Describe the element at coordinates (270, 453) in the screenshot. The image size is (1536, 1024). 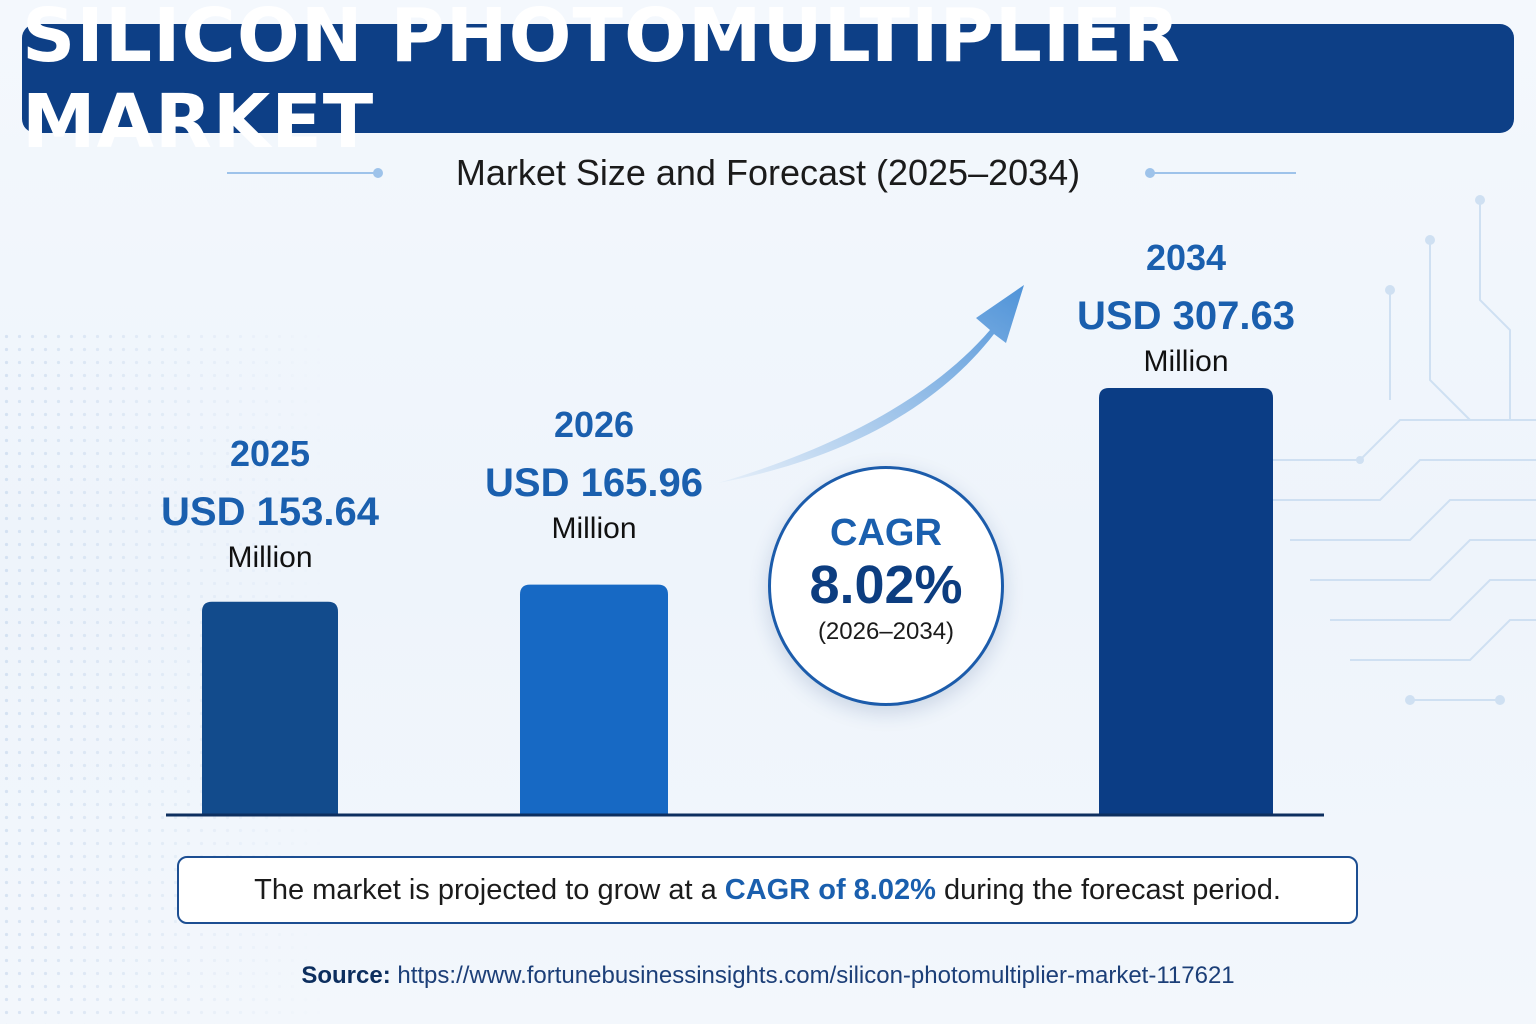
I see `bar-year-label: 2025` at that location.